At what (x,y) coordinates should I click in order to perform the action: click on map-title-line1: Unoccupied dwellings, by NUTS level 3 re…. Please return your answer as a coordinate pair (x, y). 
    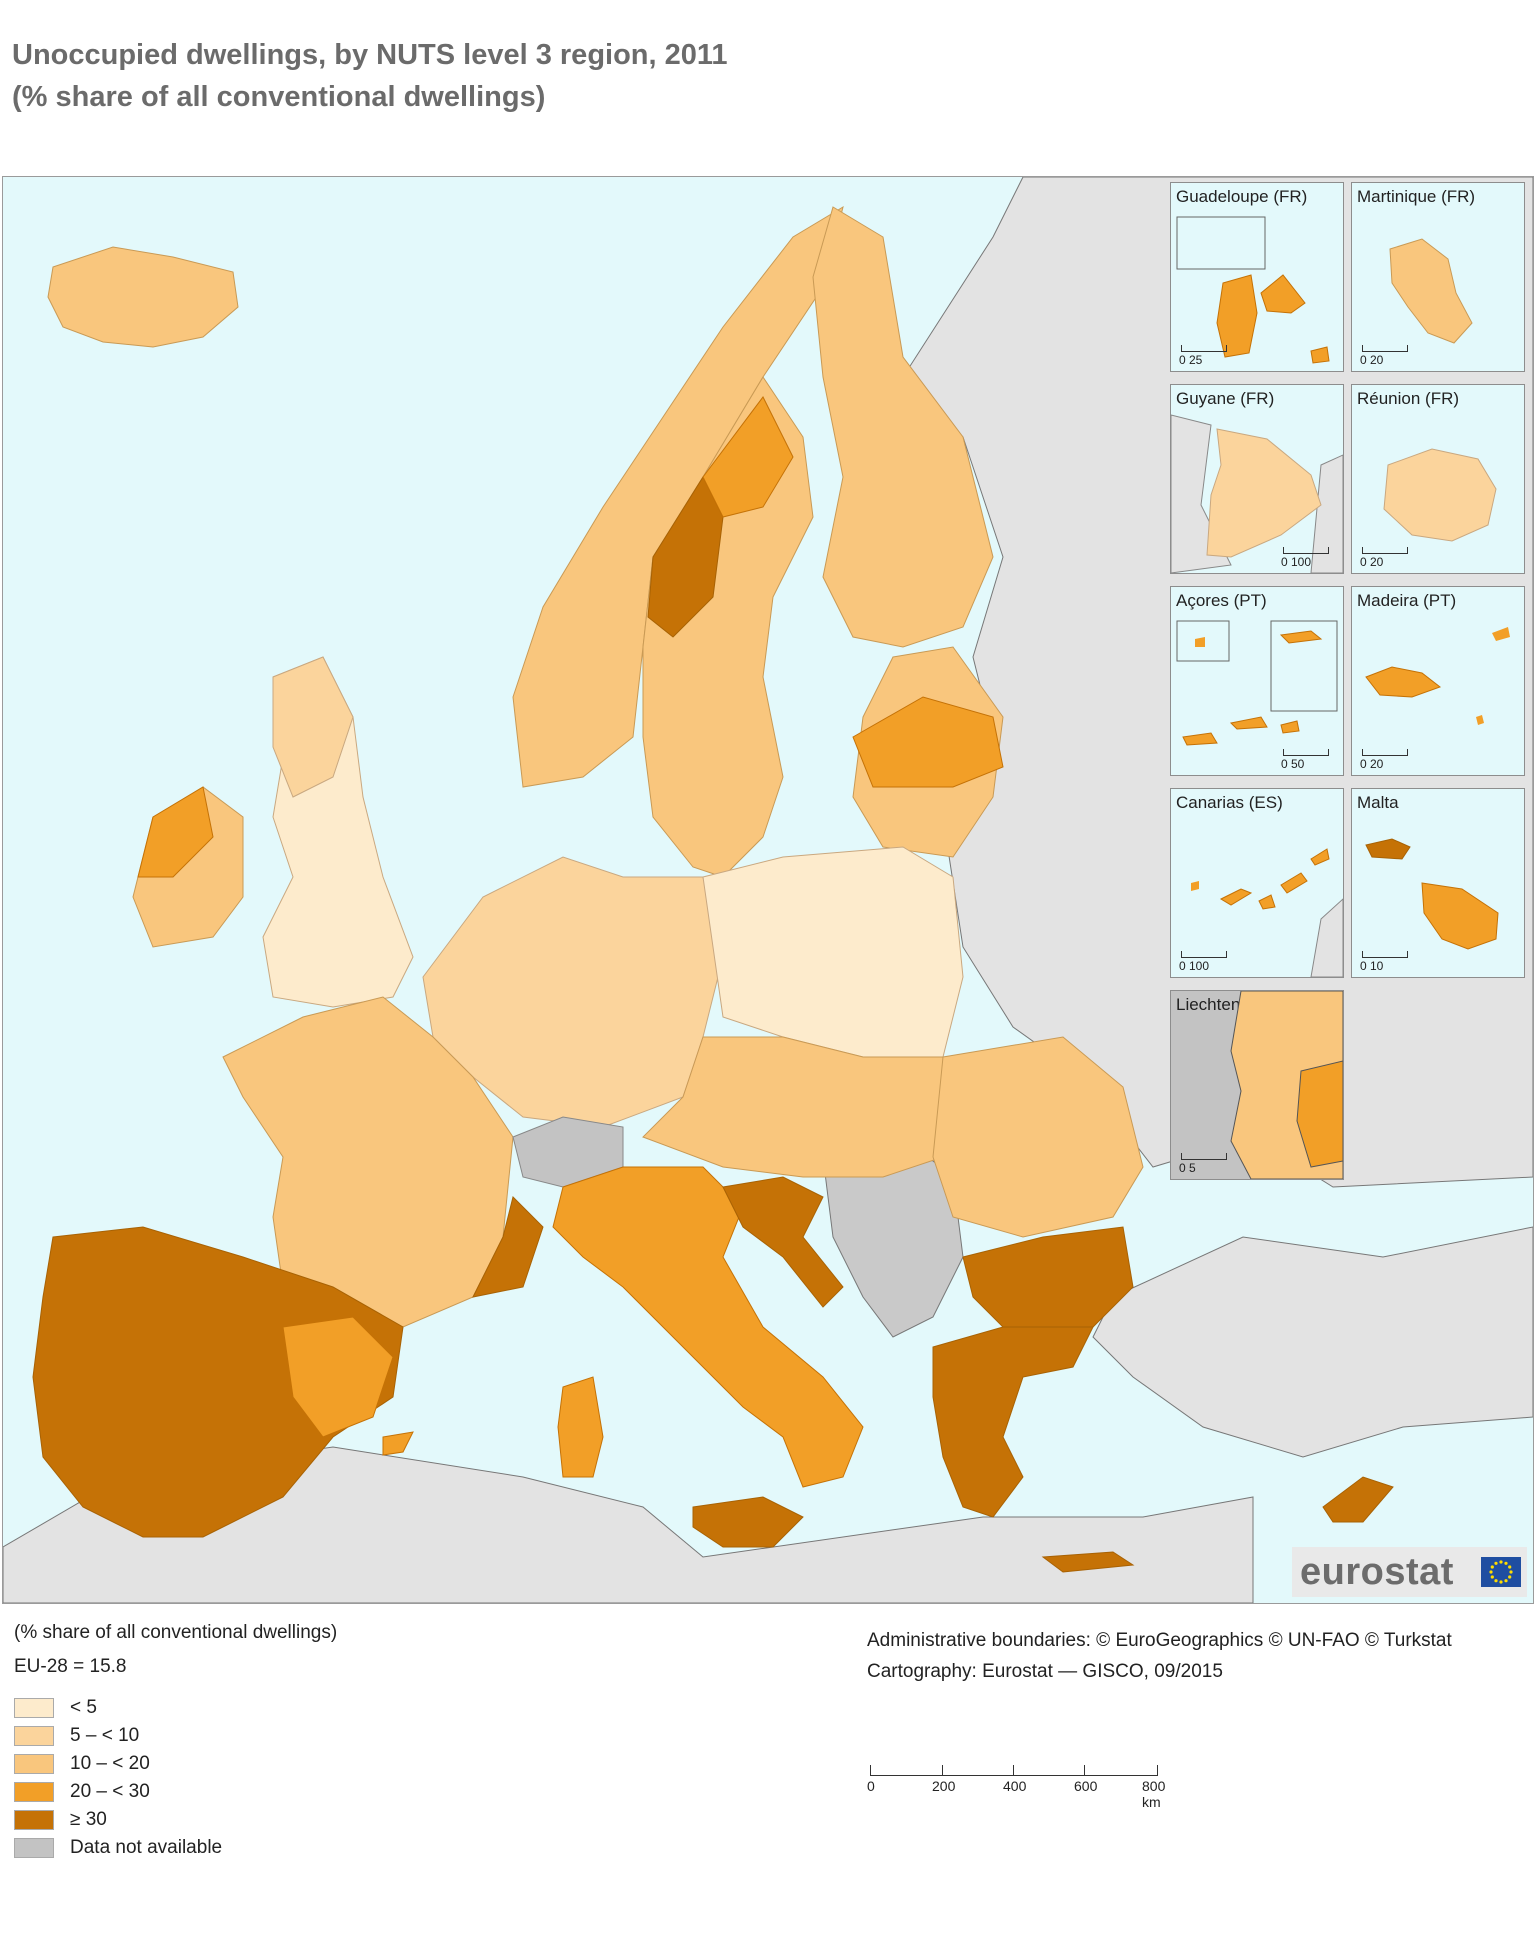
    Looking at the image, I should click on (370, 55).